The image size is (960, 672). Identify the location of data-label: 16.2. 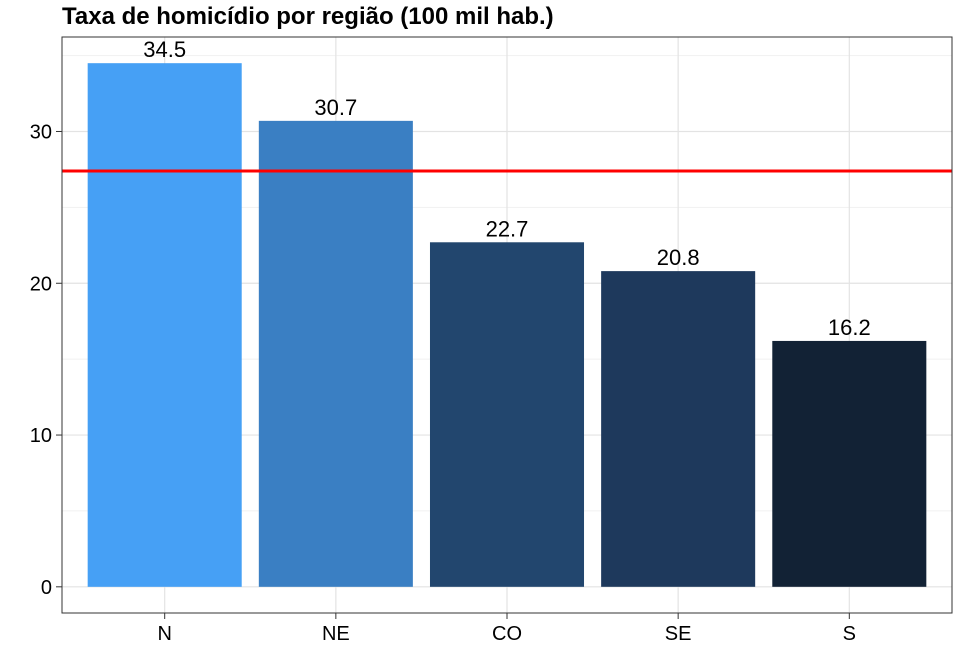
(849, 327).